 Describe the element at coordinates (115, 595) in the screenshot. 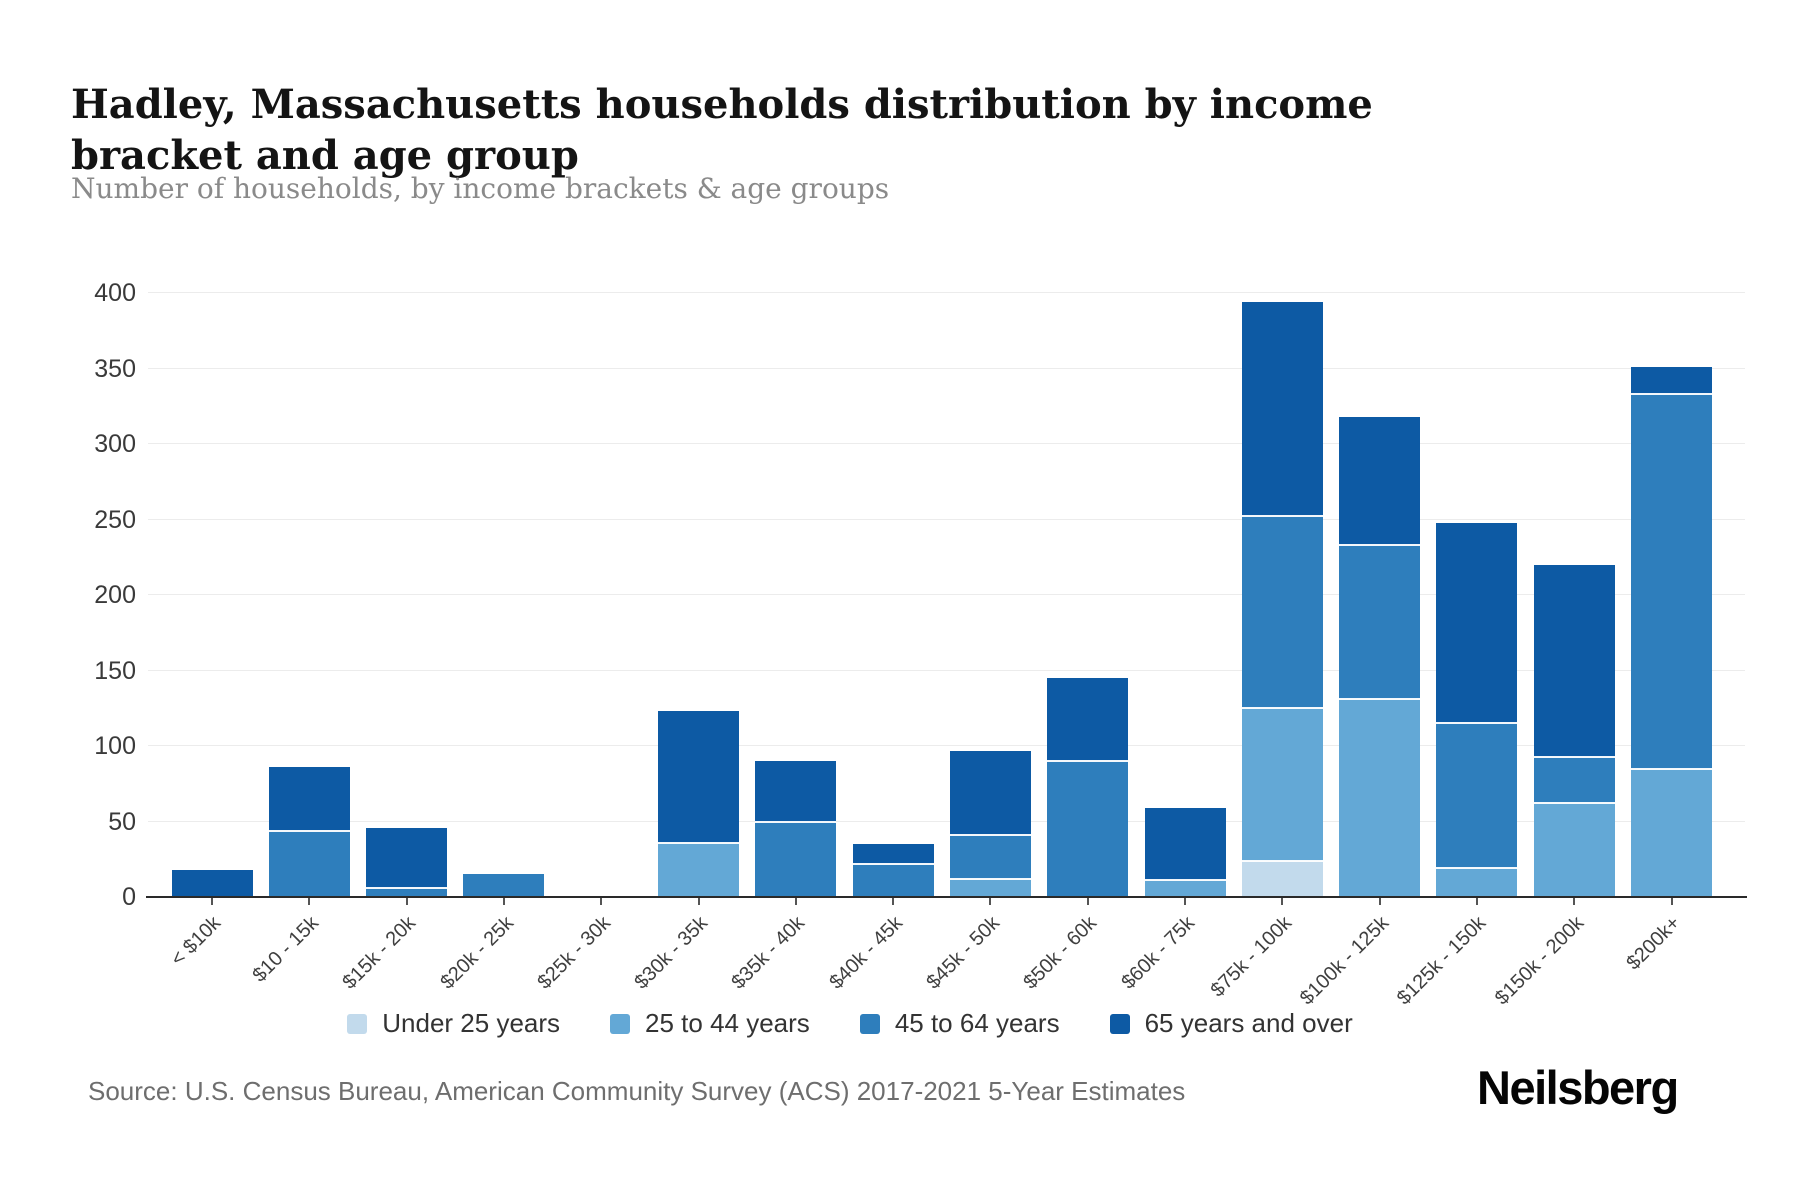

I see `y-tick-label: 200` at that location.